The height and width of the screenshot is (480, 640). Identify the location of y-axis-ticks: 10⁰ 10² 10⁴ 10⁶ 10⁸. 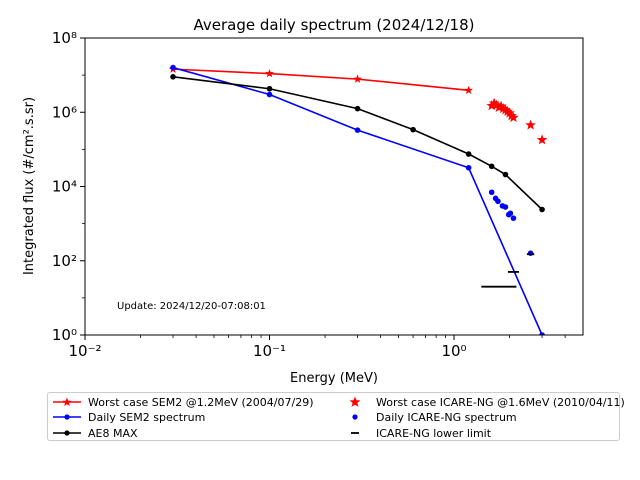
(68, 186).